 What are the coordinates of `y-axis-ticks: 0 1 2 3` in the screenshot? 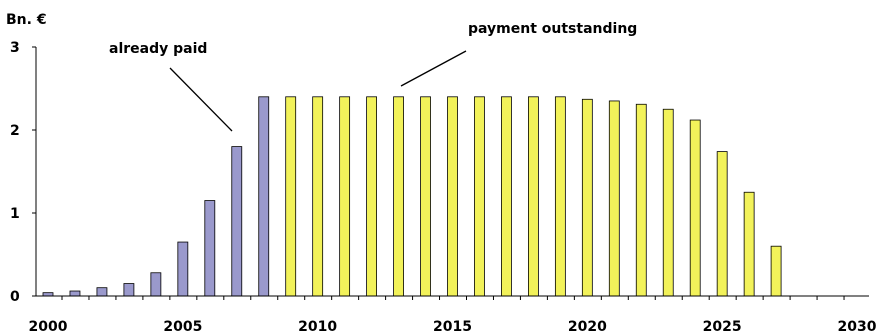 It's located at (23, 172).